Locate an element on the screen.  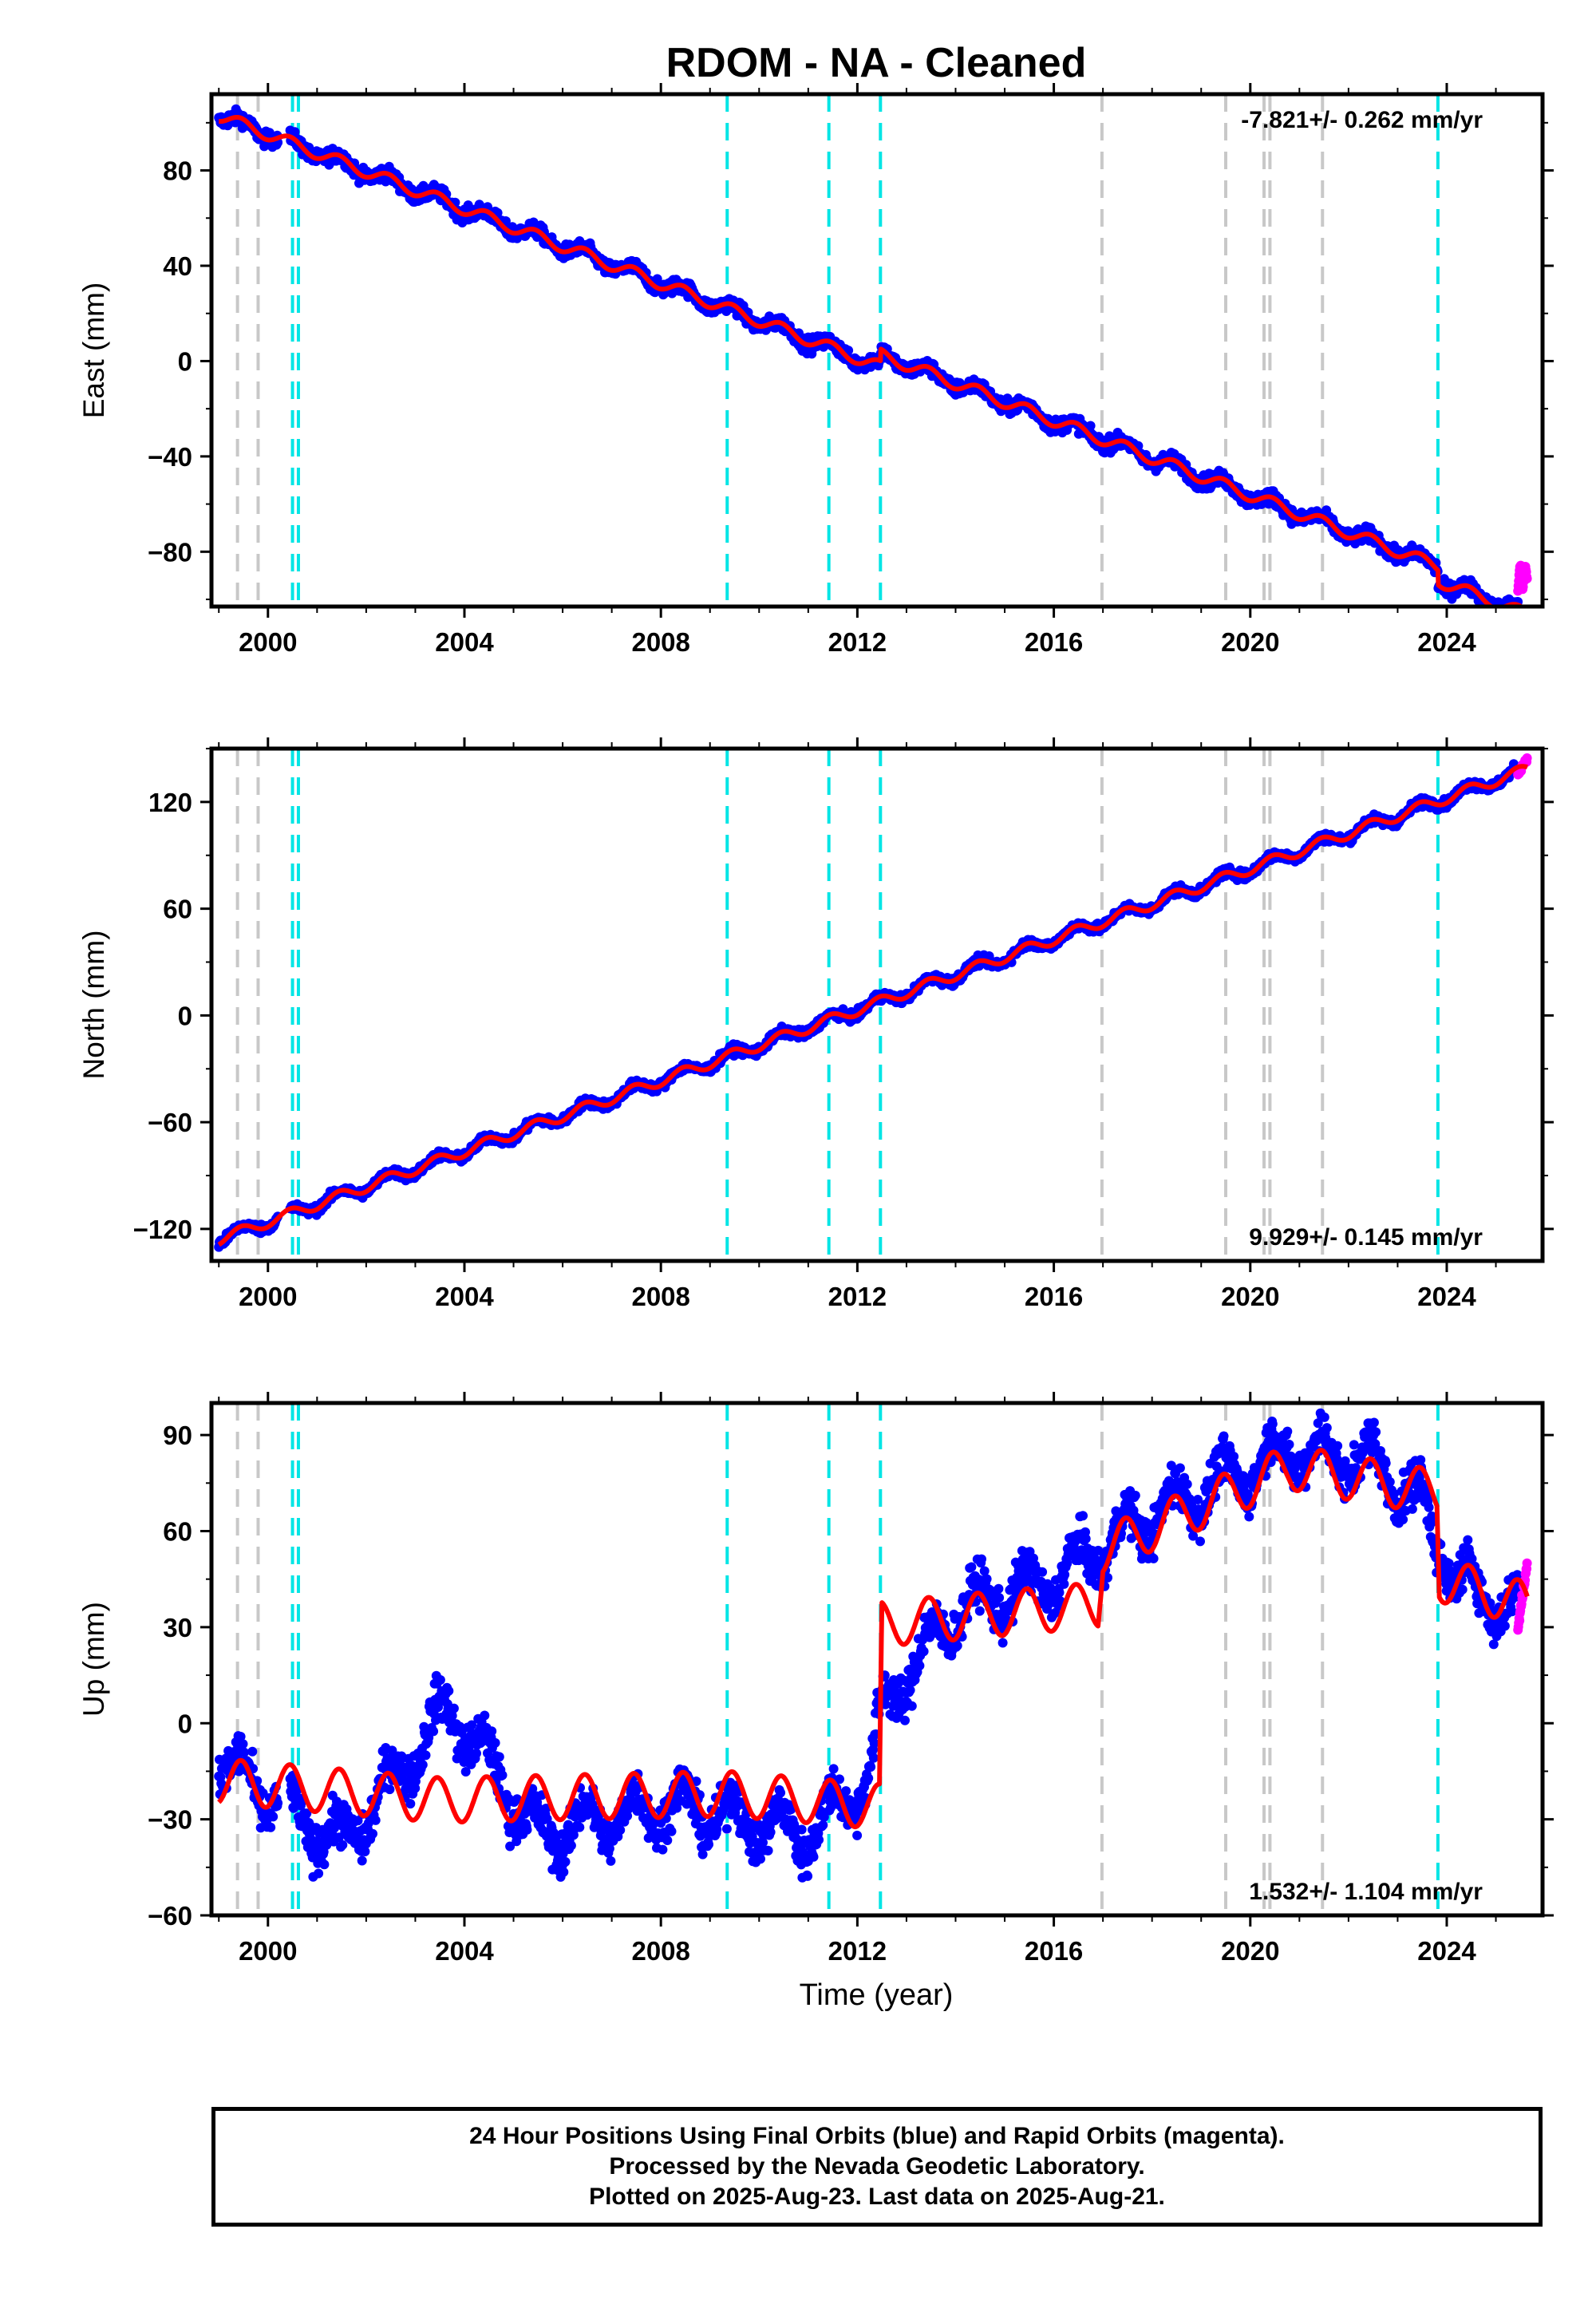
north-xtick-label: 2012 is located at coordinates (858, 1296).